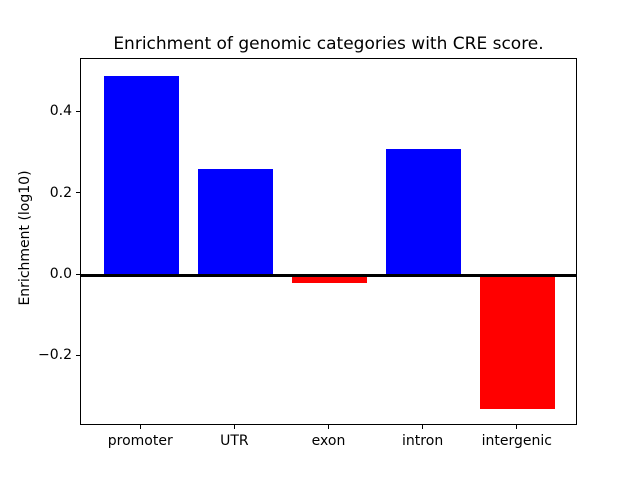  What do you see at coordinates (60, 274) in the screenshot?
I see `y-tick-label: 0.0` at bounding box center [60, 274].